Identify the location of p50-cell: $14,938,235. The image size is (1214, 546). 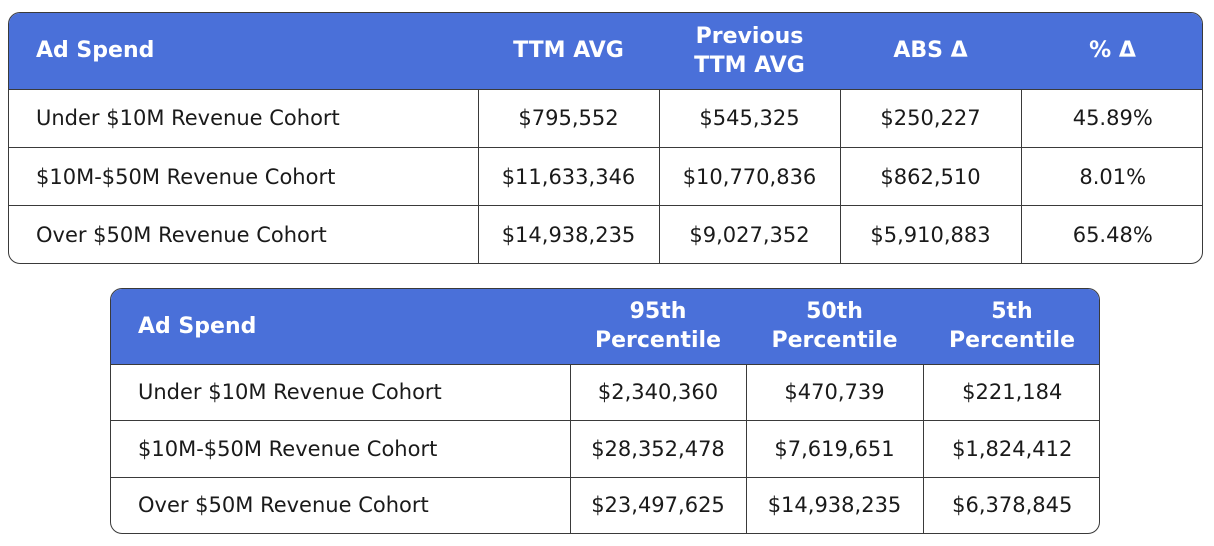
(834, 504).